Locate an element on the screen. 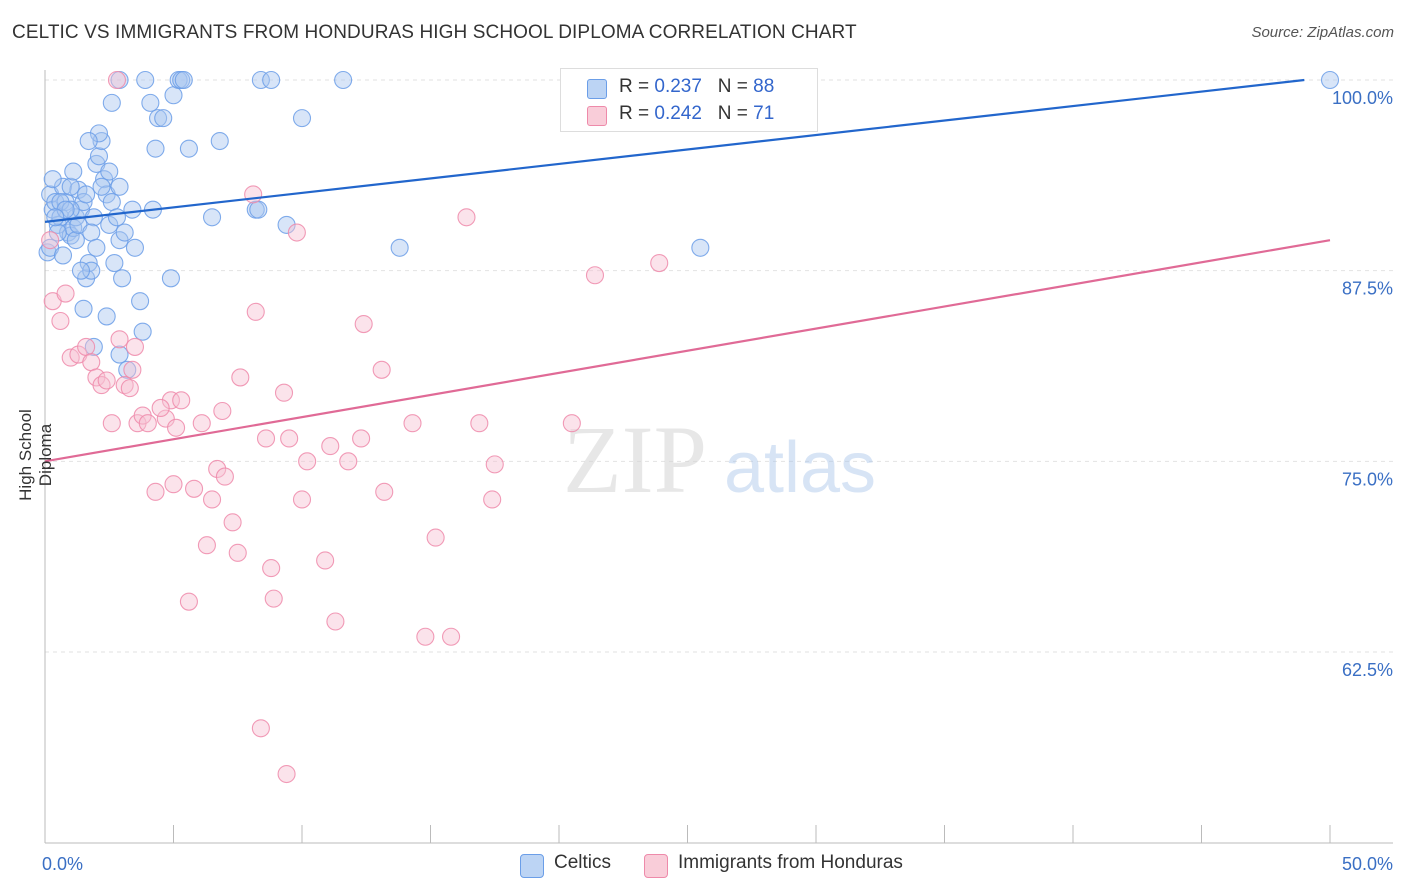 This screenshot has height=892, width=1406. legend-r-label: R = is located at coordinates (637, 86).